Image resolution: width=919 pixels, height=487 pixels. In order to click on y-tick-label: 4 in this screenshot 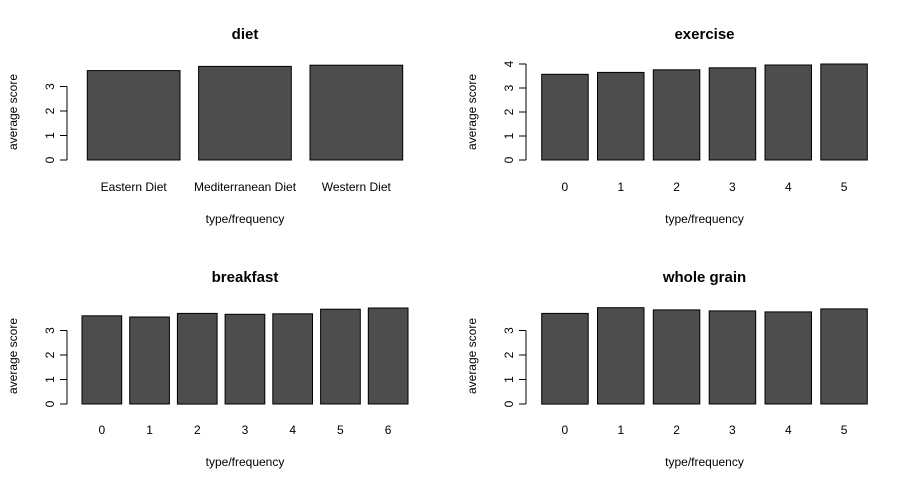, I will do `click(509, 63)`.